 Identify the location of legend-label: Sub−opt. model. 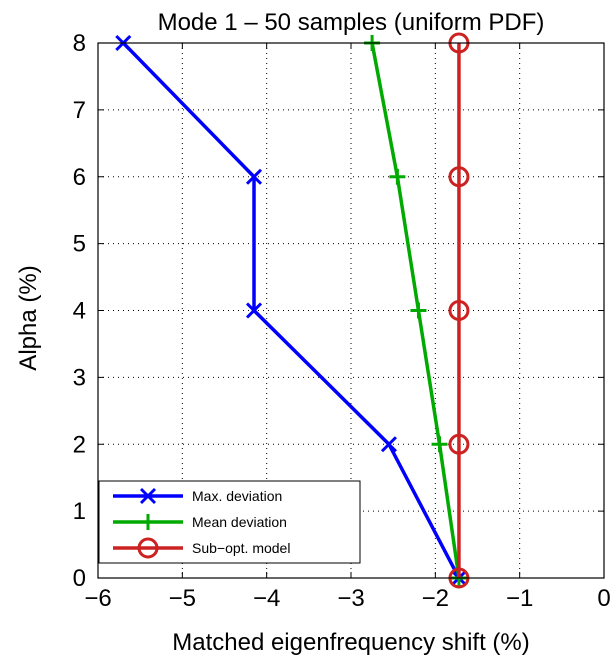
(241, 548).